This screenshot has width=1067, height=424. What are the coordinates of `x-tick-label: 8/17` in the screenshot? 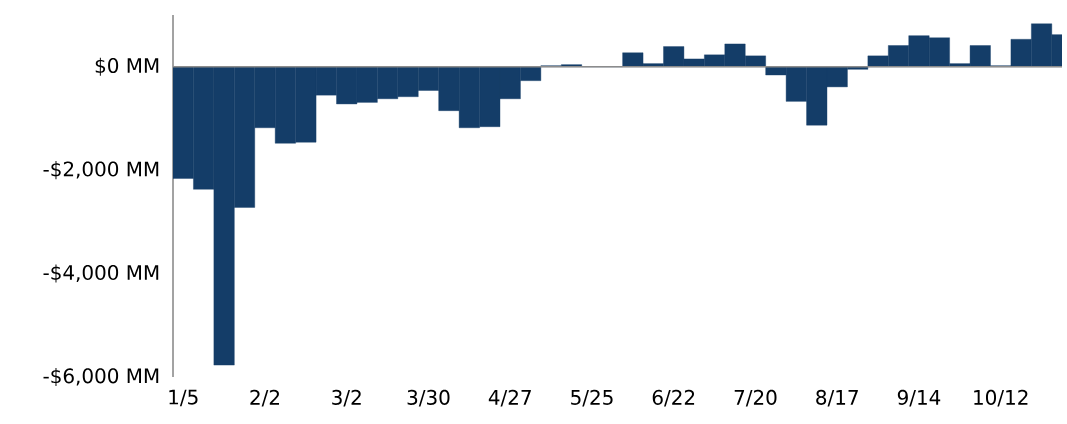 It's located at (837, 398).